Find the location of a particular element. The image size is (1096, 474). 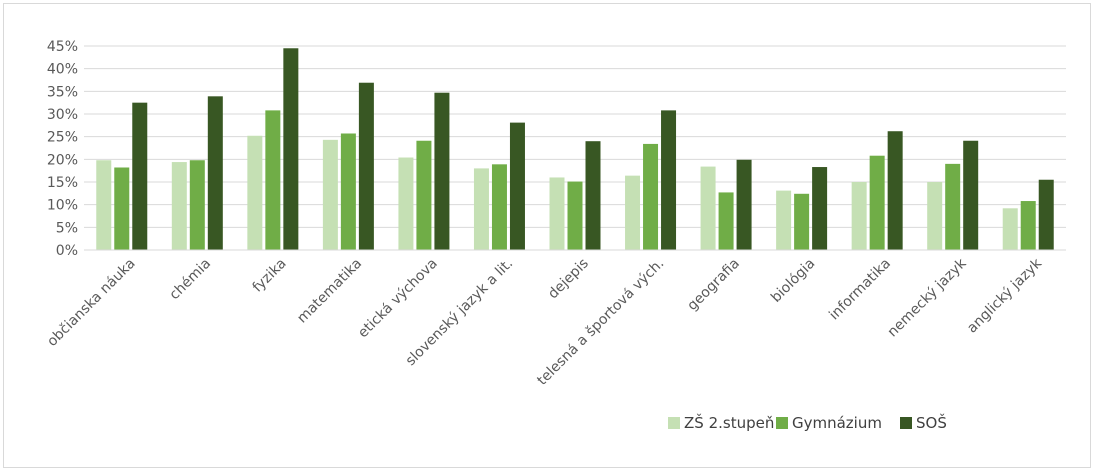

legend: ZŠ 2.stupeň Gymnázium SOŠ is located at coordinates (807, 422).